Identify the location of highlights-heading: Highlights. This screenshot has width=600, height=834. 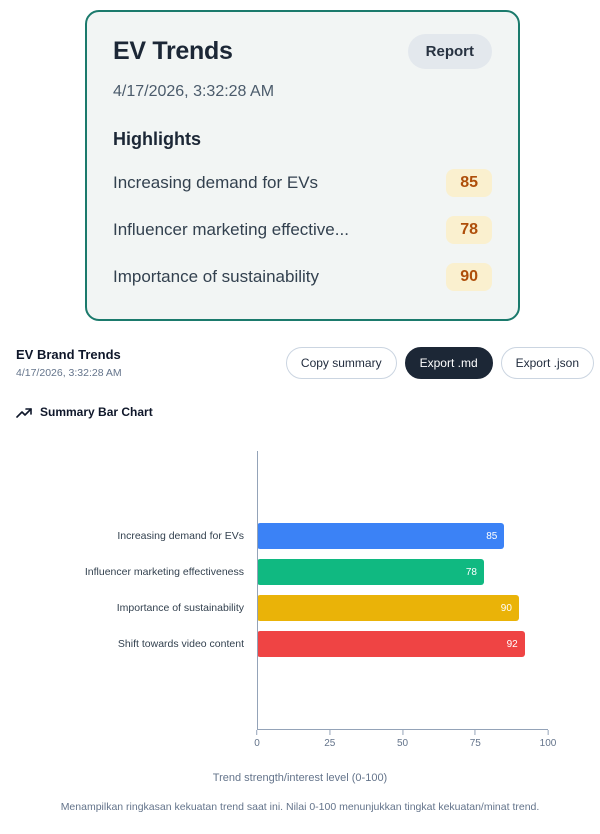
(157, 139).